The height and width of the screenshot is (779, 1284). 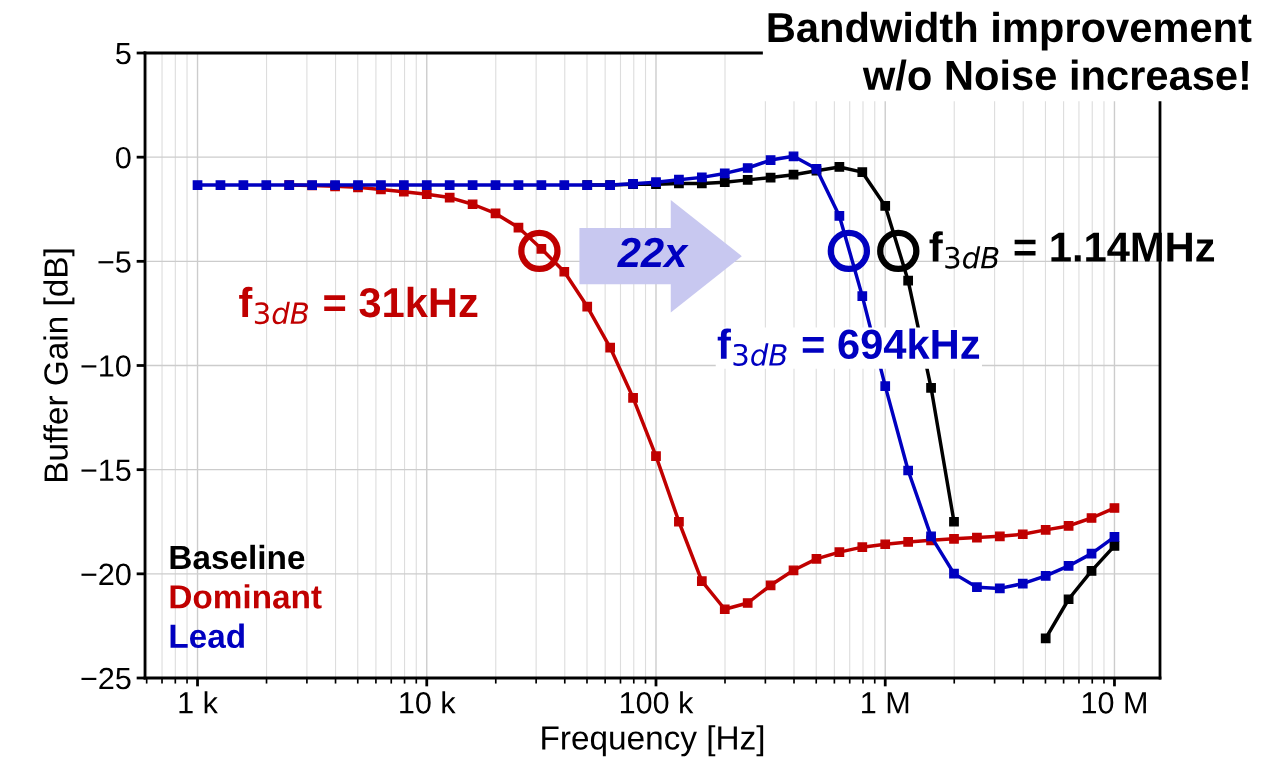 What do you see at coordinates (657, 702) in the screenshot?
I see `x-tick-label: 100 k` at bounding box center [657, 702].